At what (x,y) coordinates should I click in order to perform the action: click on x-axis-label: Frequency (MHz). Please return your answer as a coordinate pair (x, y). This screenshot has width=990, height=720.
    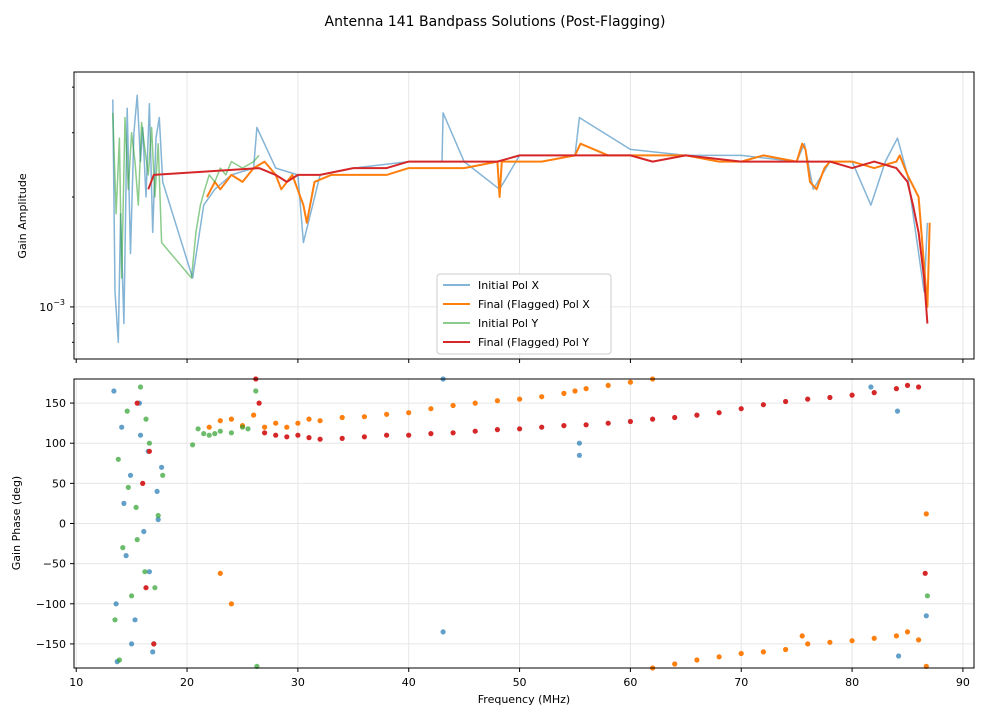
    Looking at the image, I should click on (524, 699).